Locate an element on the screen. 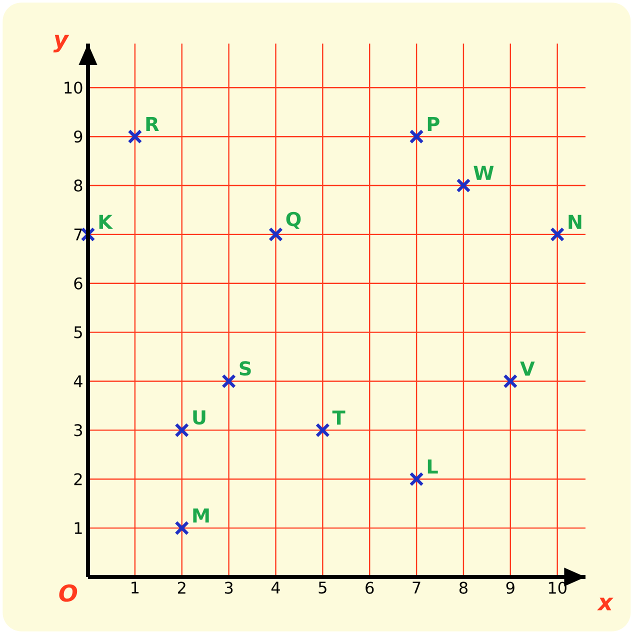 The image size is (633, 634). x-axis-title: x is located at coordinates (605, 604).